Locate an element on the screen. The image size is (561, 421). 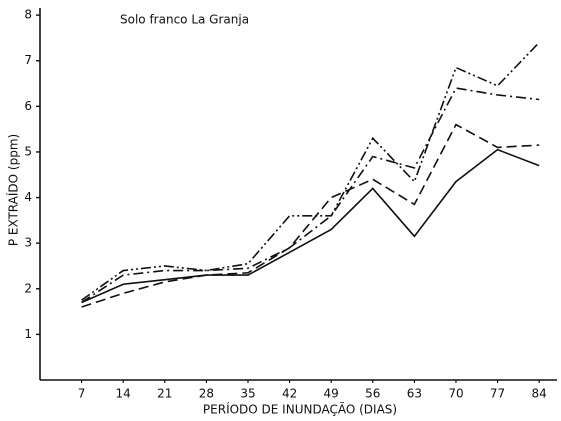
x-tick-label: 63 is located at coordinates (414, 394).